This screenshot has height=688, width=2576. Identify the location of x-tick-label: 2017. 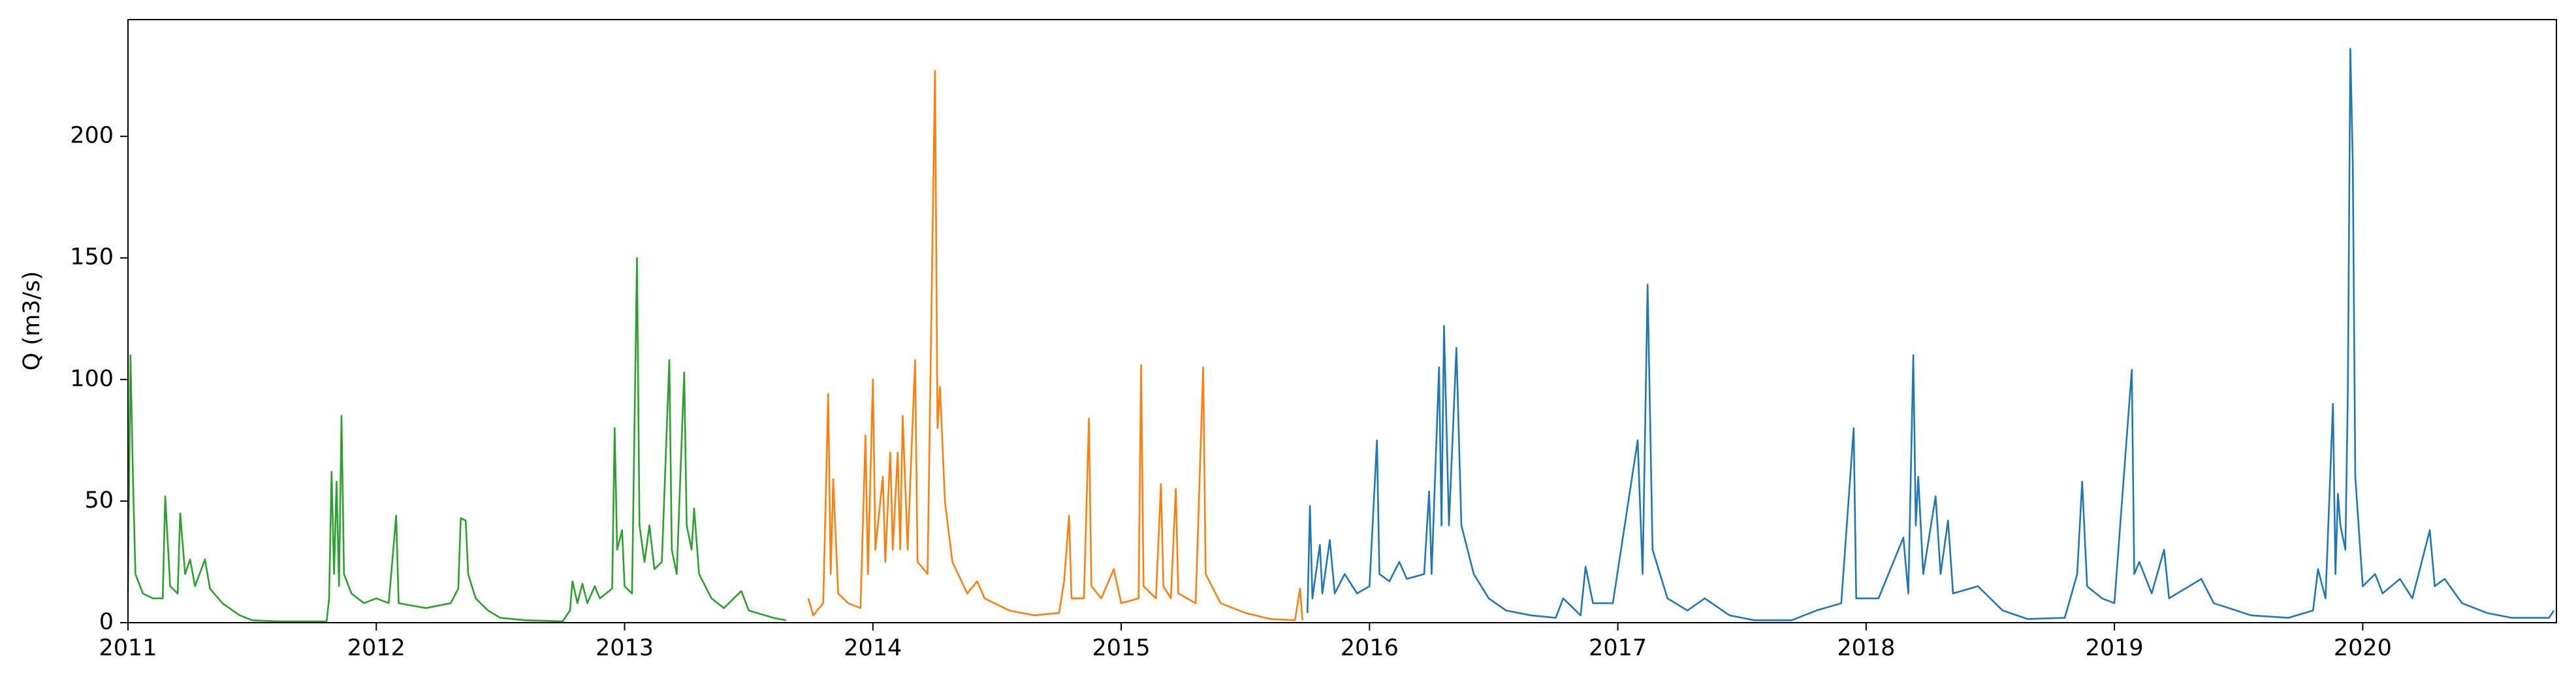
(1618, 648).